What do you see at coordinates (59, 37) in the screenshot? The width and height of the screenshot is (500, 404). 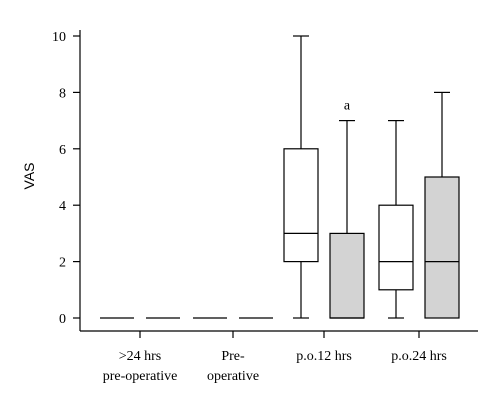 I see `y-tick-label: 10` at bounding box center [59, 37].